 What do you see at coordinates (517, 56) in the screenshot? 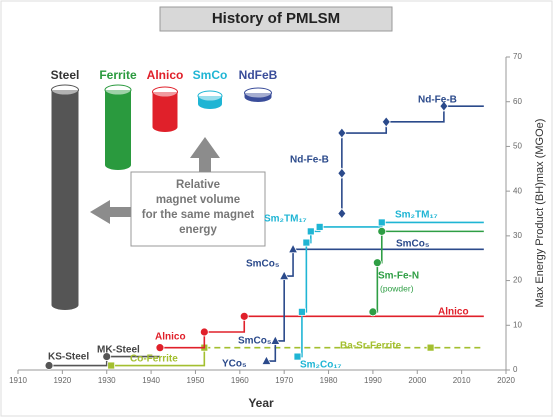
I see `y-tick-label: 70` at bounding box center [517, 56].